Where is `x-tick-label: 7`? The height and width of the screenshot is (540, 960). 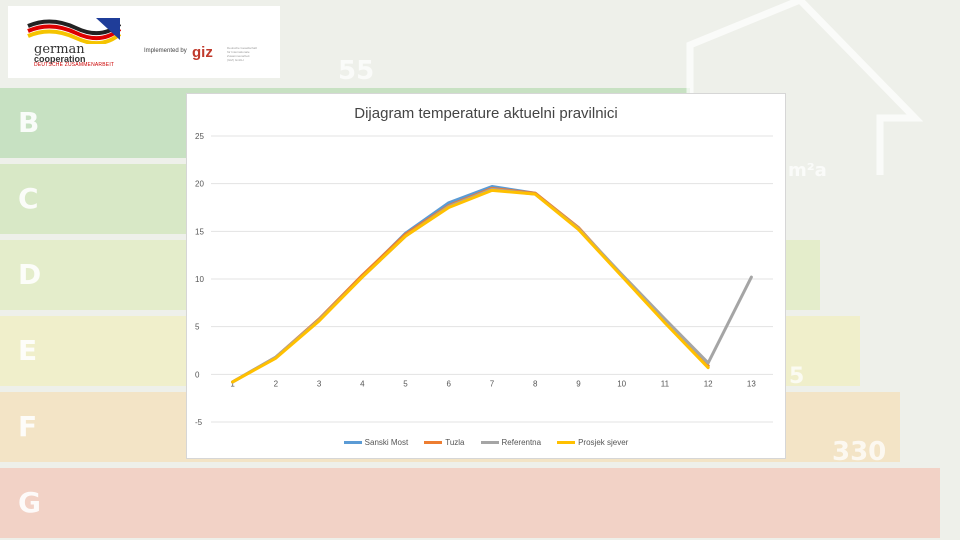 x-tick-label: 7 is located at coordinates (492, 383).